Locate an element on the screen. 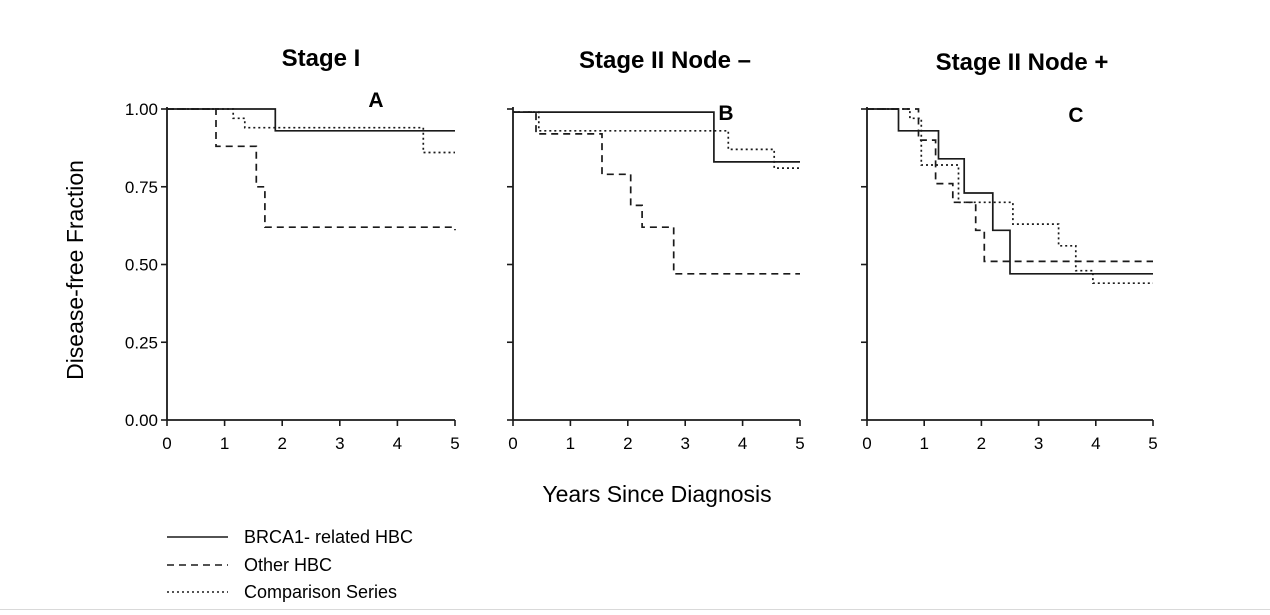 Image resolution: width=1270 pixels, height=615 pixels. series-line-brca1-b is located at coordinates (656, 137).